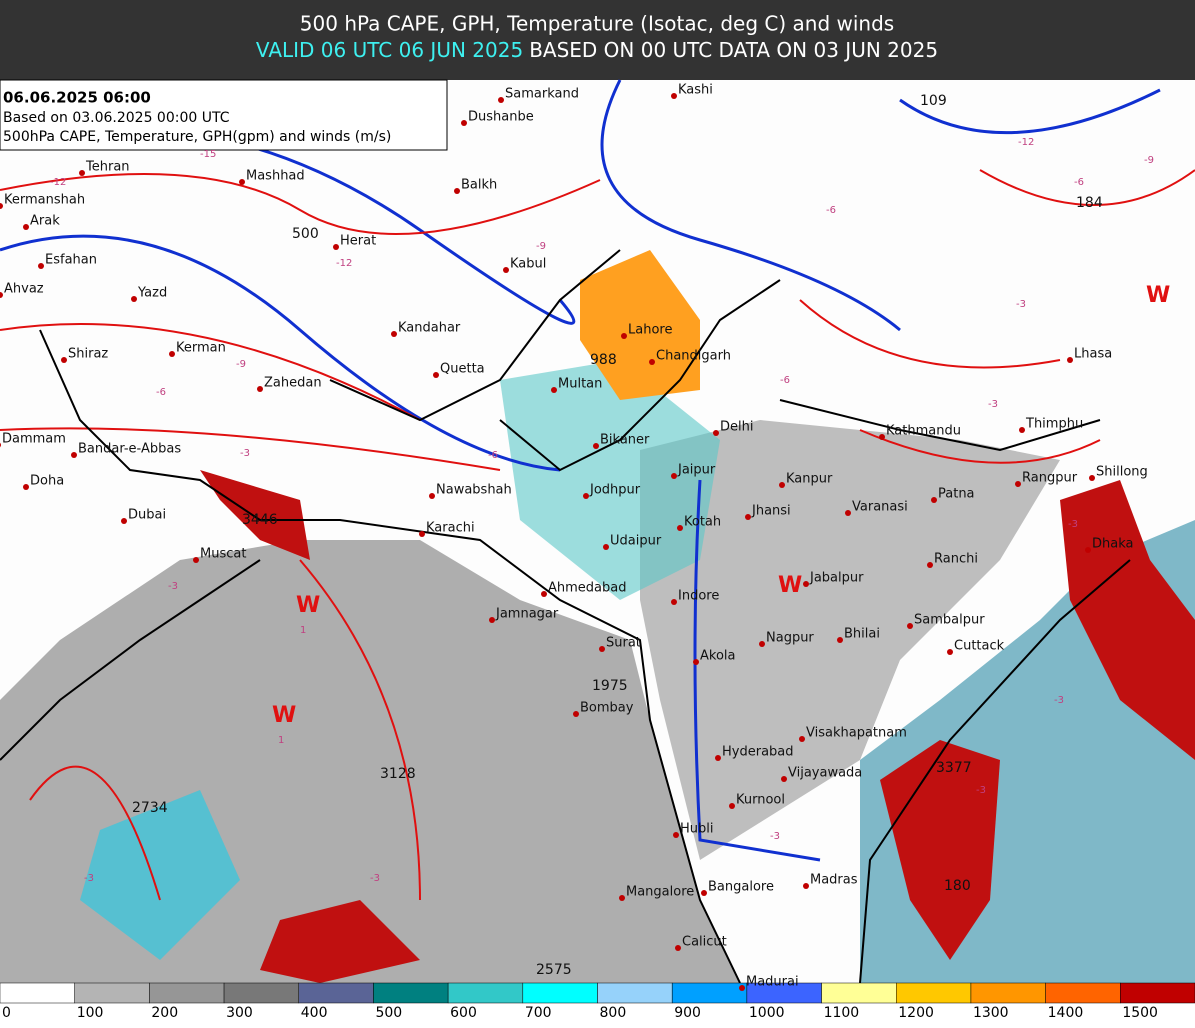 The image size is (1195, 1028). Describe the element at coordinates (1112, 544) in the screenshot. I see `city-label: Dhaka` at that location.